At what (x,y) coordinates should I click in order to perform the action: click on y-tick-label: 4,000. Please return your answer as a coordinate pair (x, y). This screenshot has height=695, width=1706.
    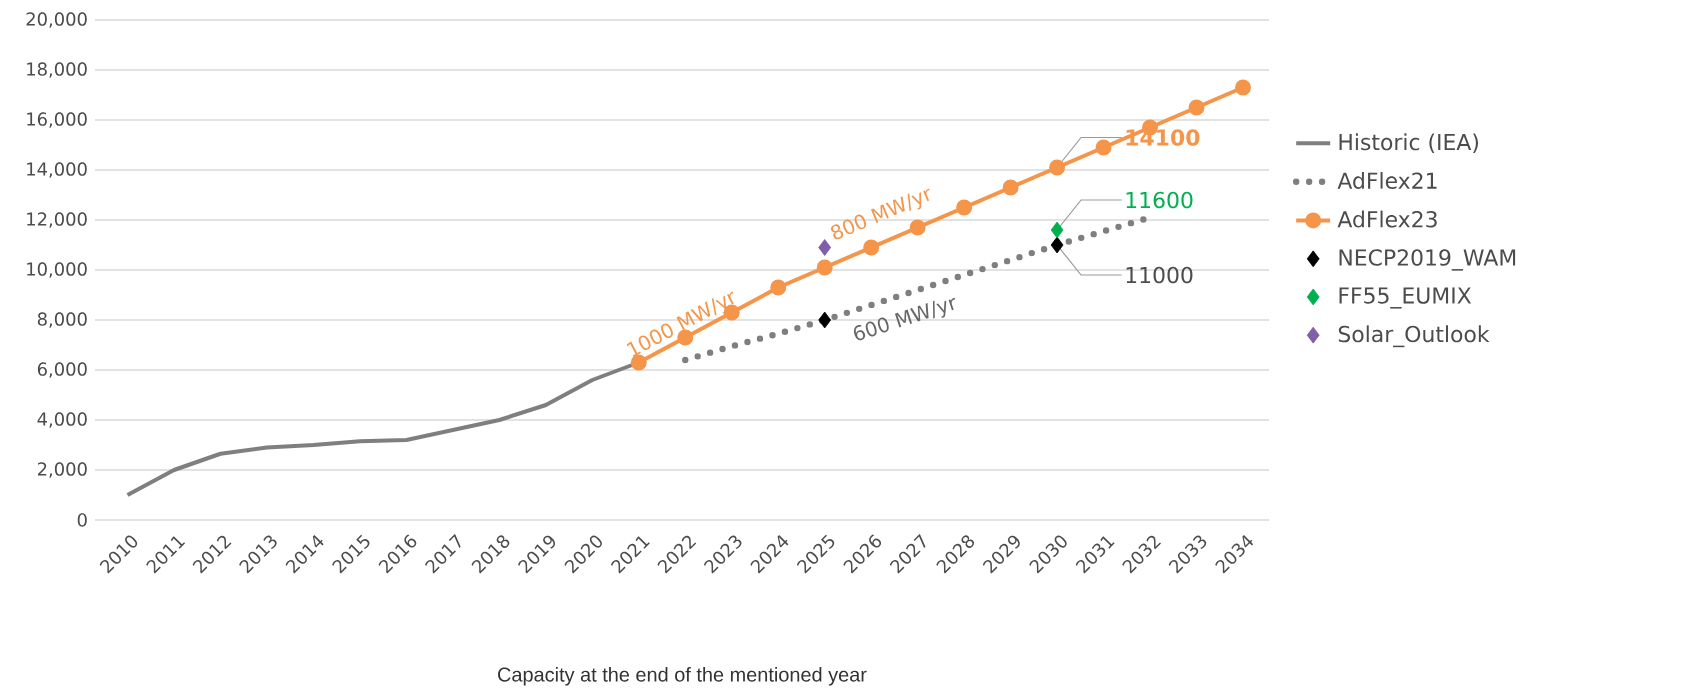
    Looking at the image, I should click on (62, 420).